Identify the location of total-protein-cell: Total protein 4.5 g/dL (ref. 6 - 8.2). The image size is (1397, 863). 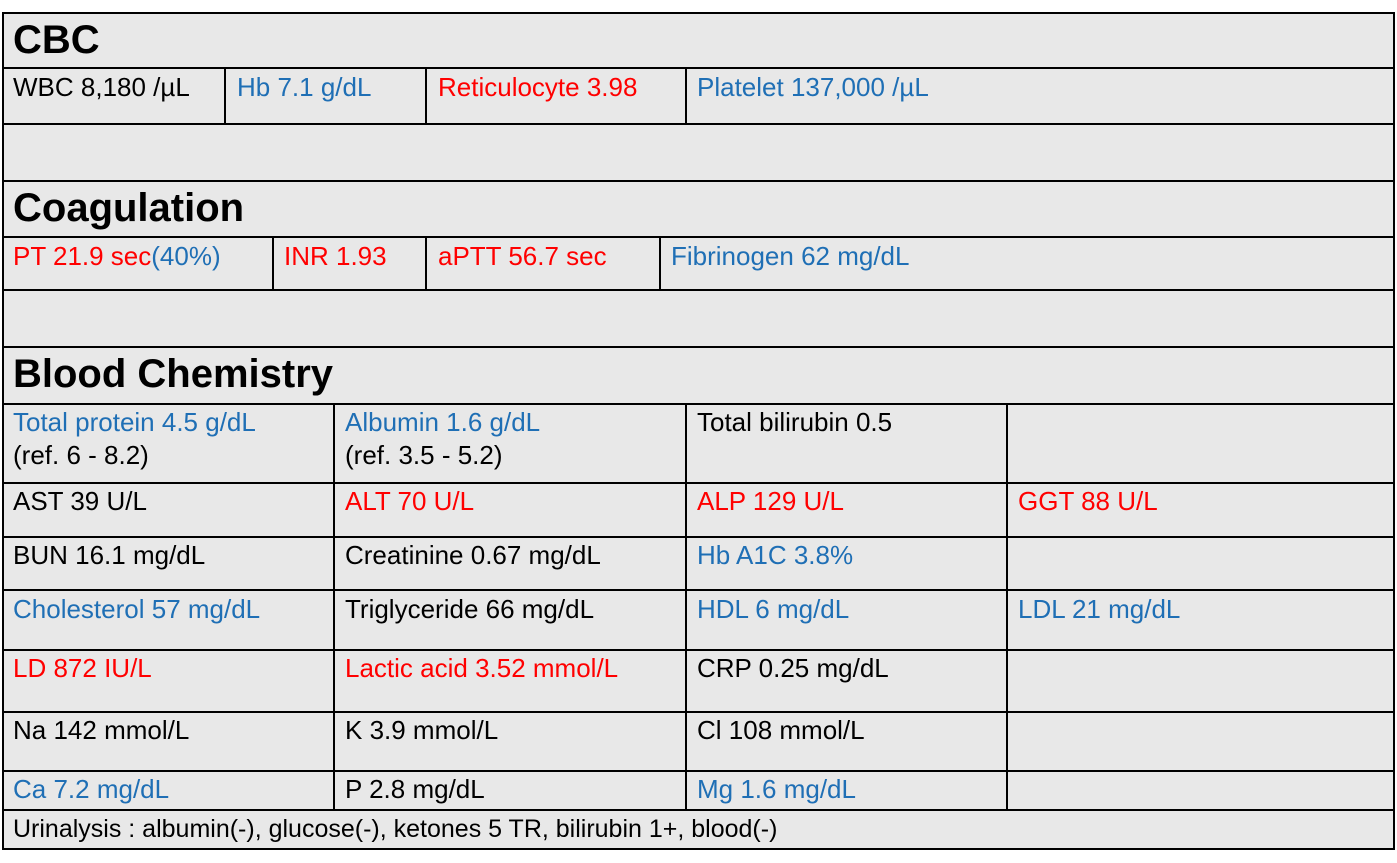
(134, 439).